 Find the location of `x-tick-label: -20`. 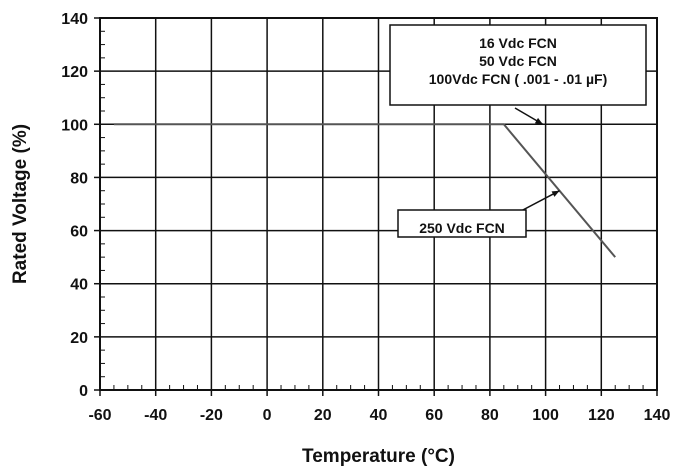

x-tick-label: -20 is located at coordinates (211, 415).